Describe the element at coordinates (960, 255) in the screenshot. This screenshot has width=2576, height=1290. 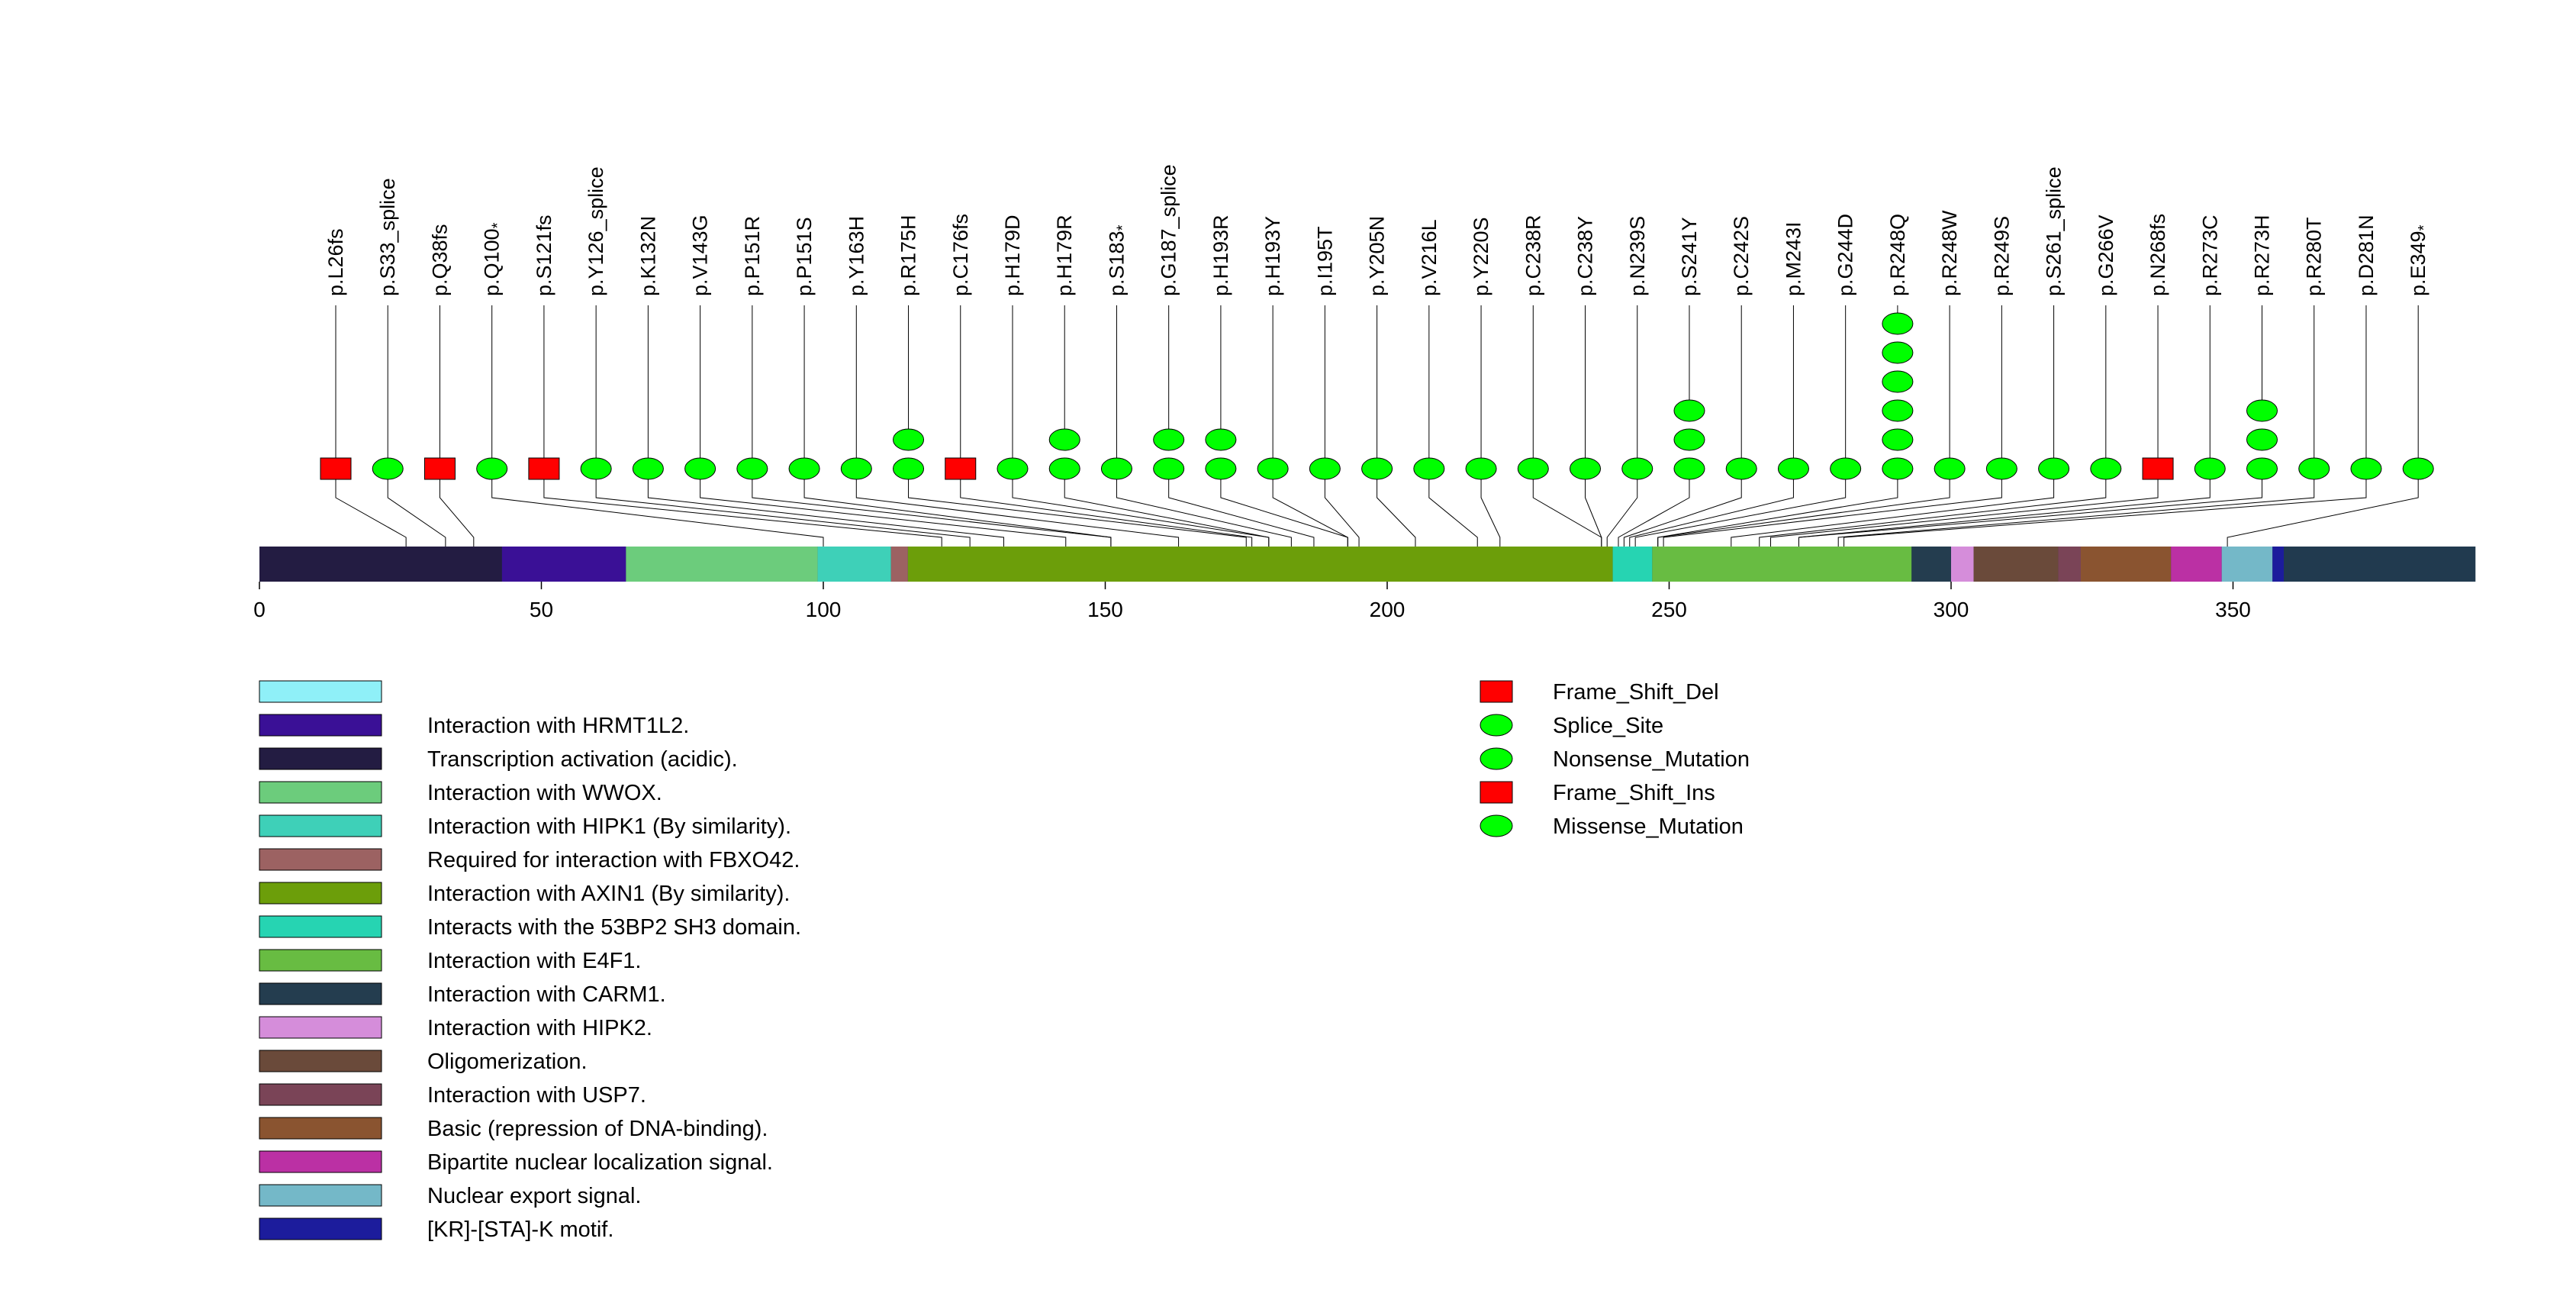
I see `mutation-label: p.C176fs` at that location.